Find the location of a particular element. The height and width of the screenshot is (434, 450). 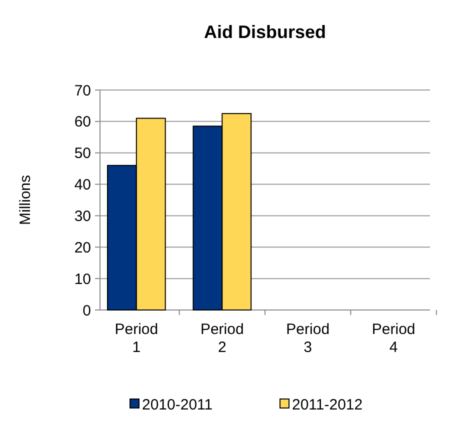

y-tick-label: 30 is located at coordinates (82, 216).